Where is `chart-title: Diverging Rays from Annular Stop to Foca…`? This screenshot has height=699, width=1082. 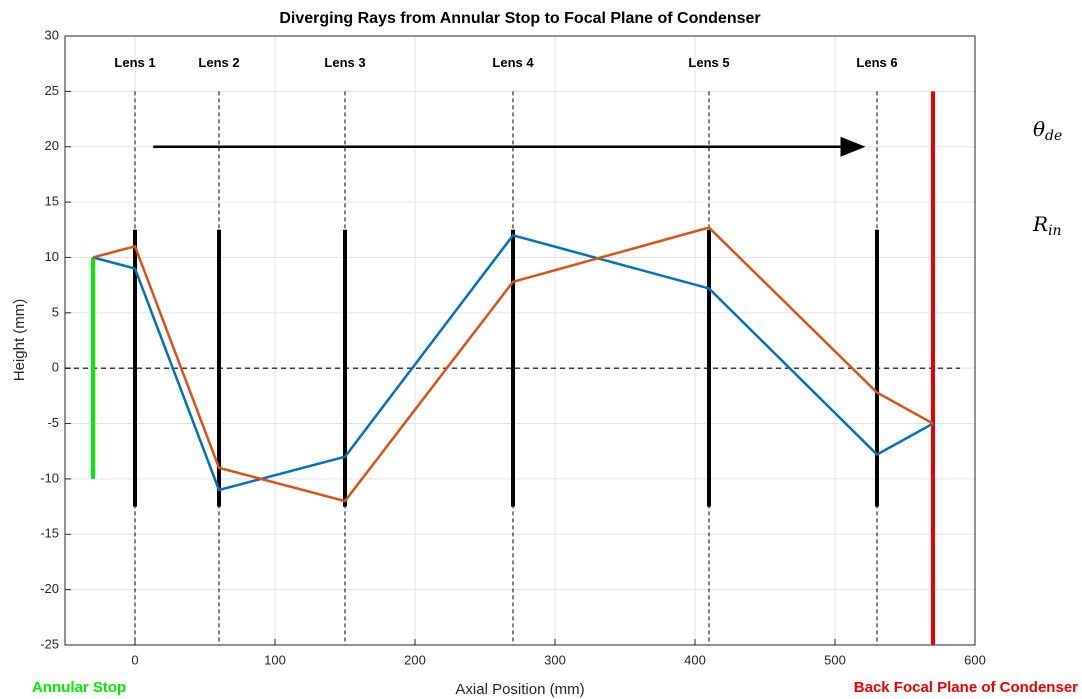 chart-title: Diverging Rays from Annular Stop to Foca… is located at coordinates (519, 18).